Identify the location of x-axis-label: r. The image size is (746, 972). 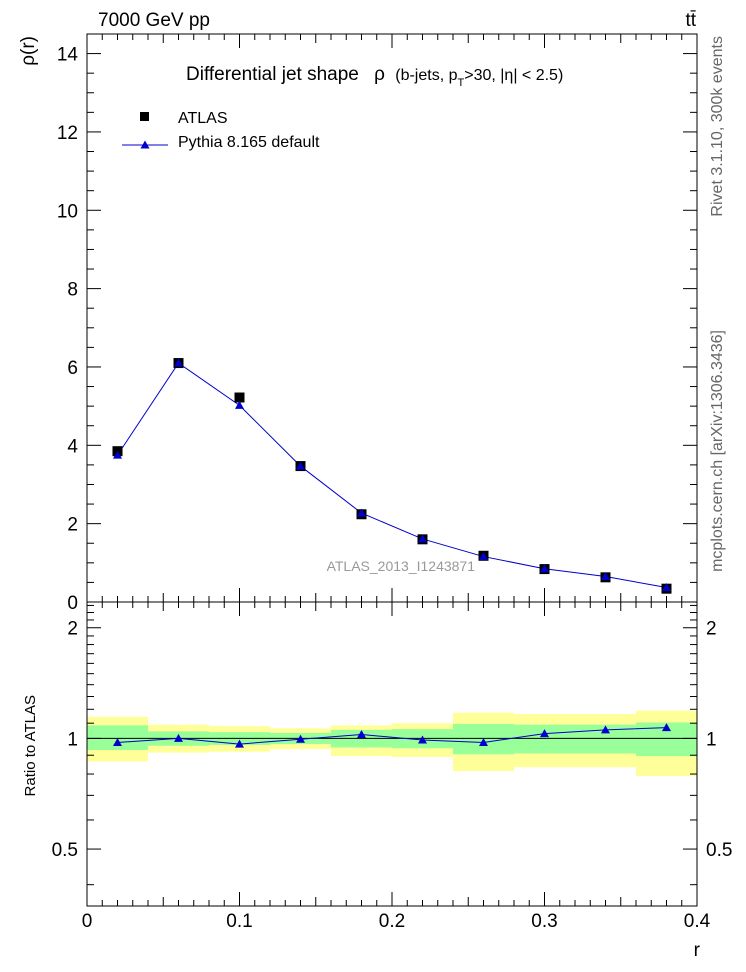
(697, 950).